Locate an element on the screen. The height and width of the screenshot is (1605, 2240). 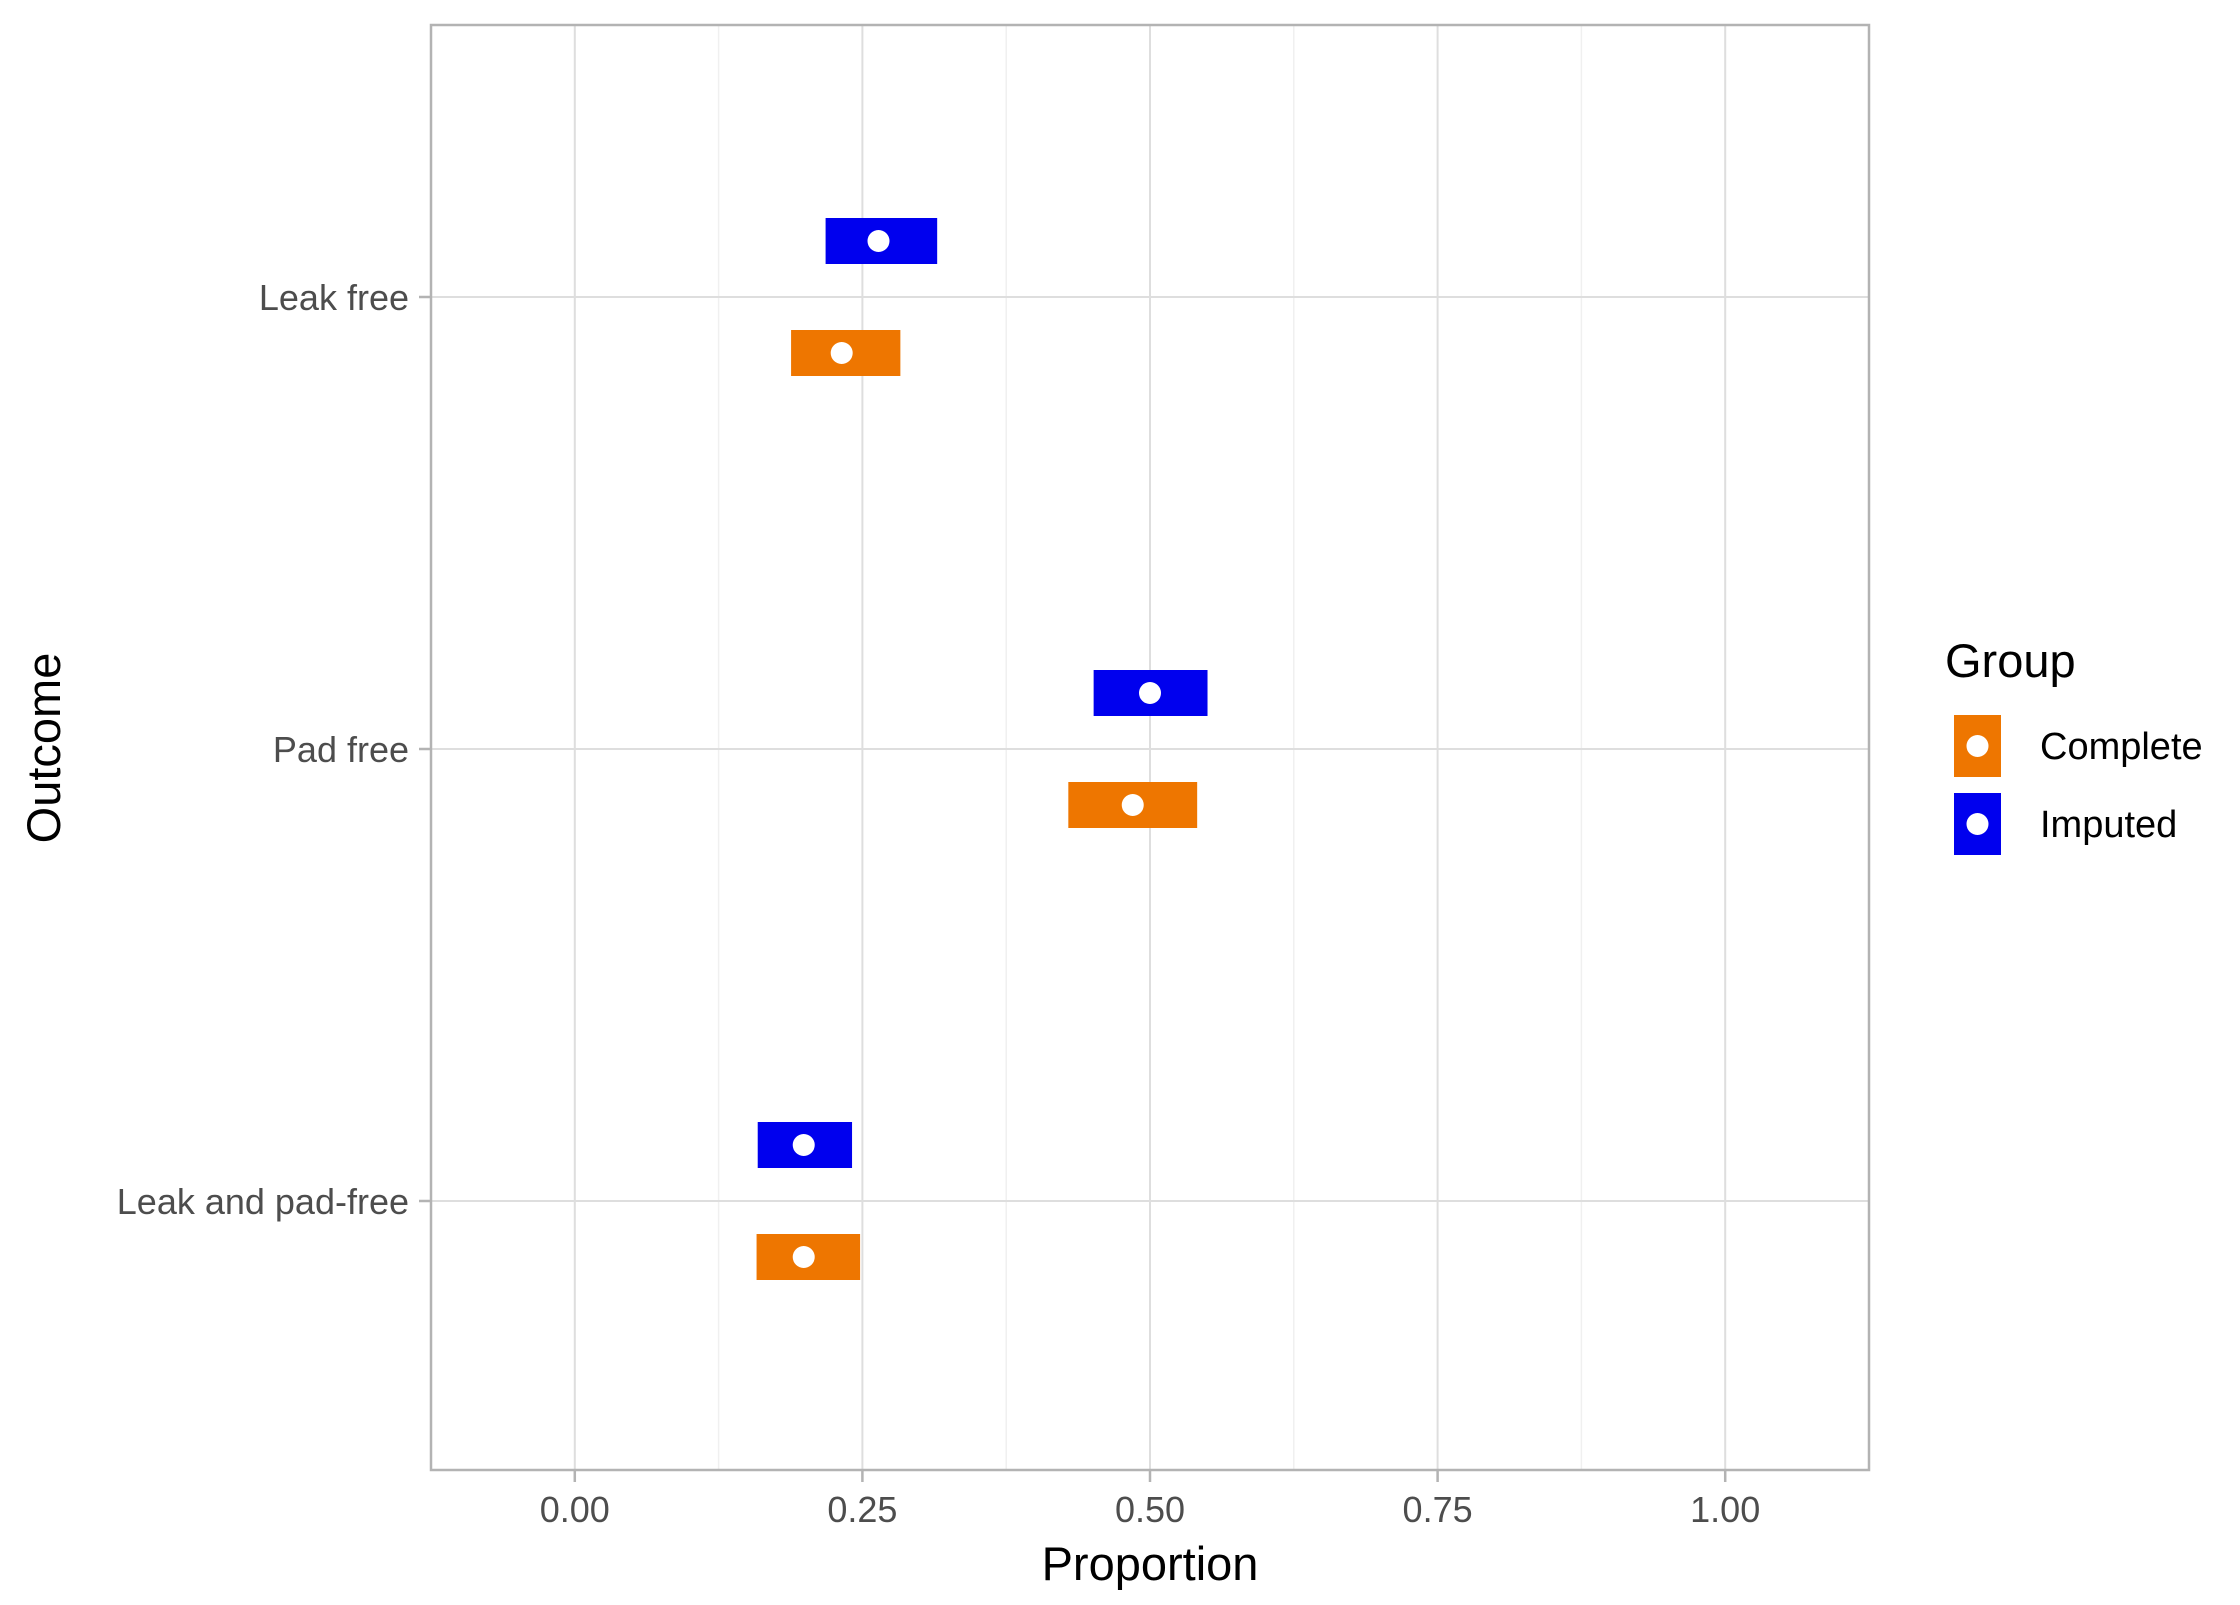
x-tick-label: 0.75 is located at coordinates (1438, 1509).